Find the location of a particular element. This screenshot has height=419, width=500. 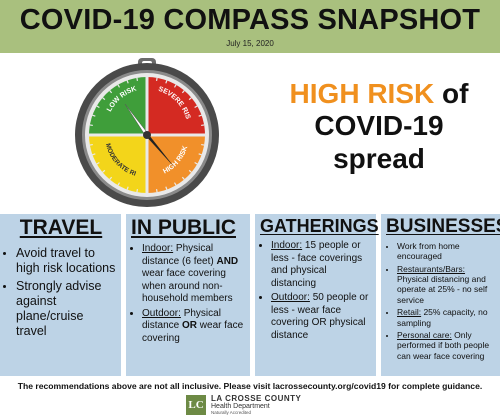

logo-mark: LC is located at coordinates (196, 405).